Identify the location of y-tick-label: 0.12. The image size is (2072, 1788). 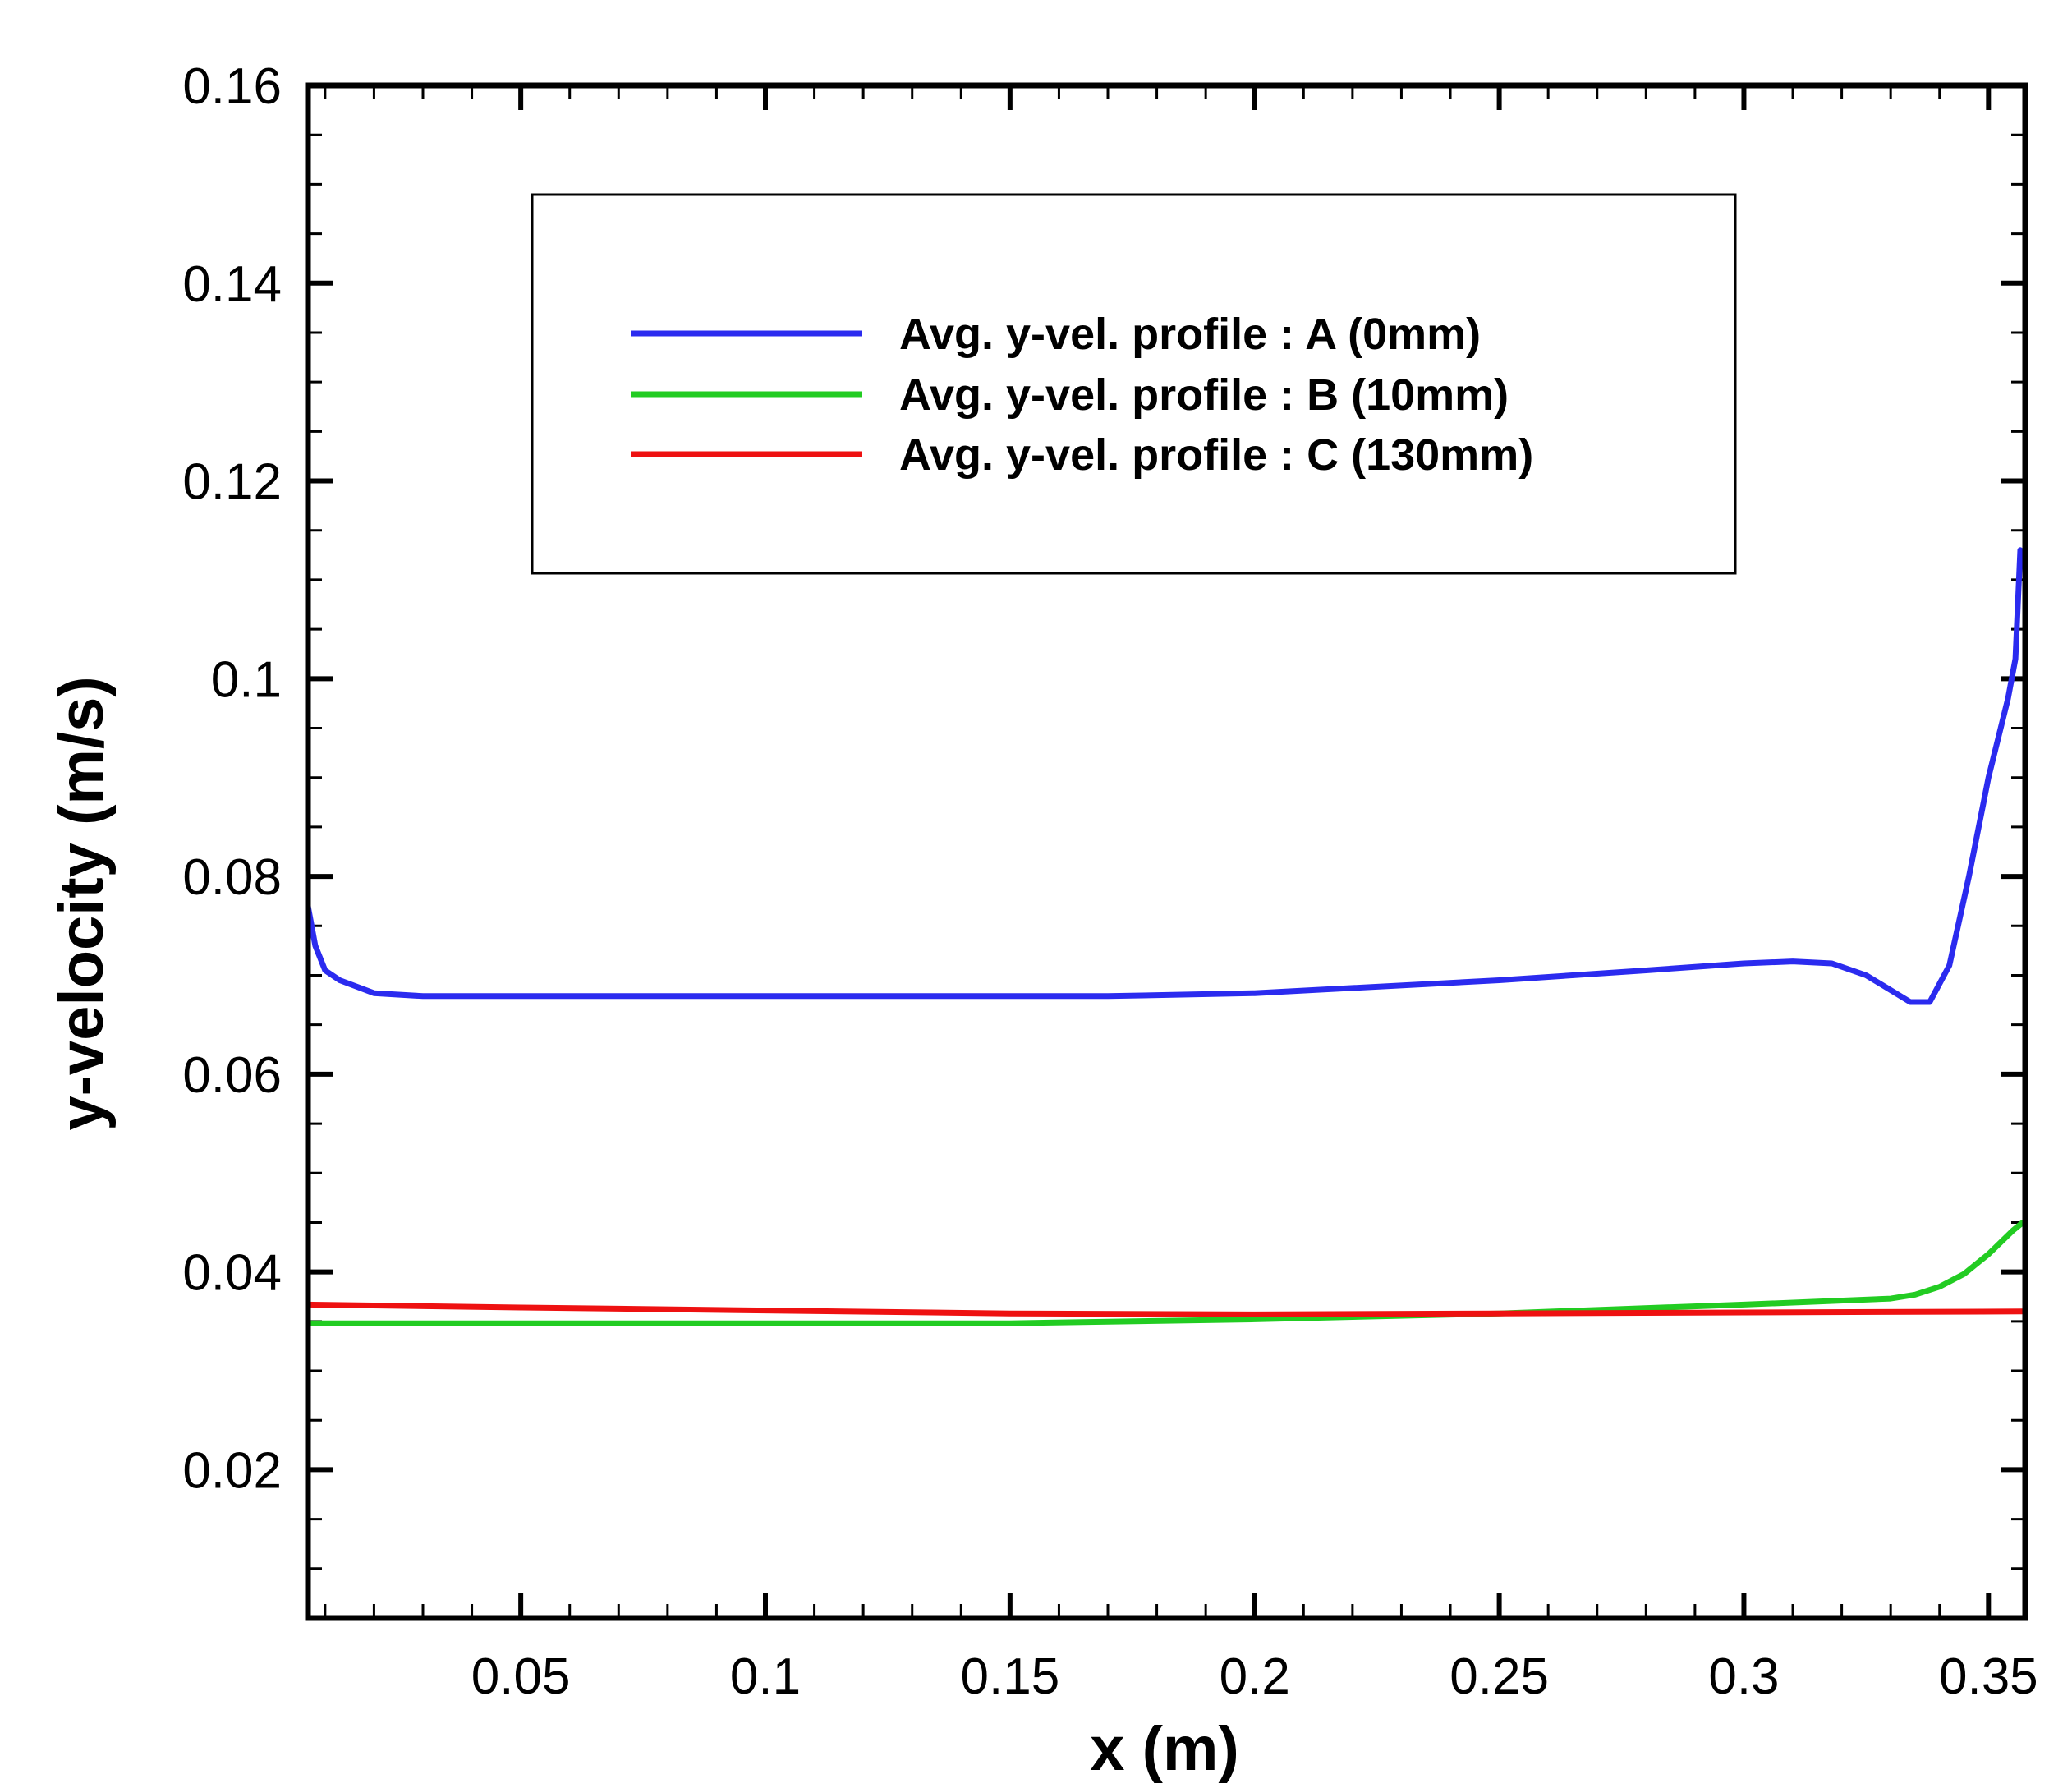
(232, 482).